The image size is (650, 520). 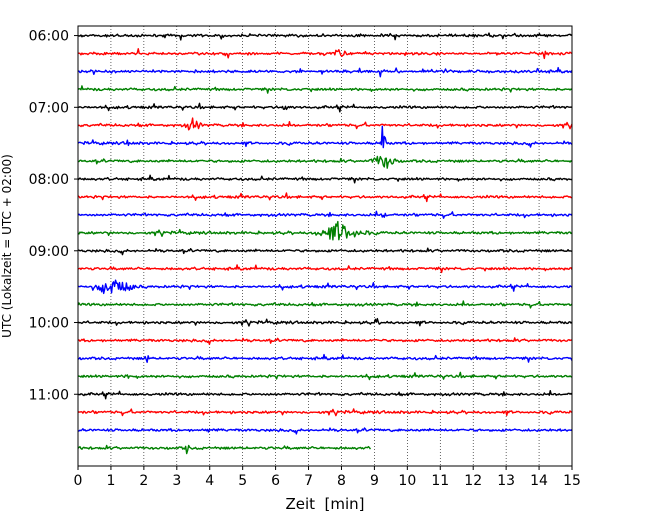 What do you see at coordinates (209, 481) in the screenshot?
I see `x-tick-label: 4` at bounding box center [209, 481].